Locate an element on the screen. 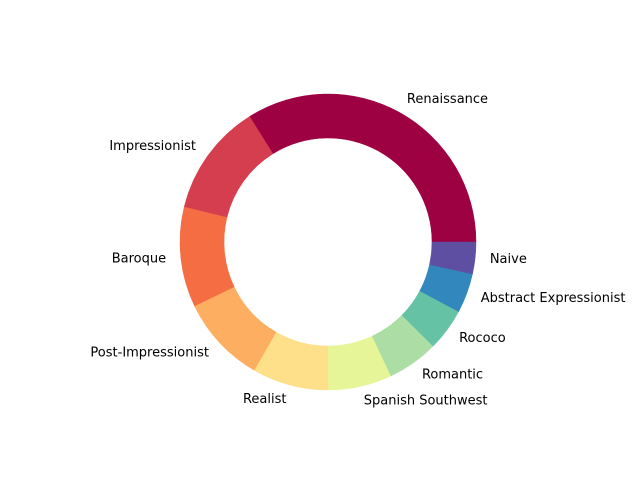 The image size is (640, 480). slice-naive is located at coordinates (453, 258).